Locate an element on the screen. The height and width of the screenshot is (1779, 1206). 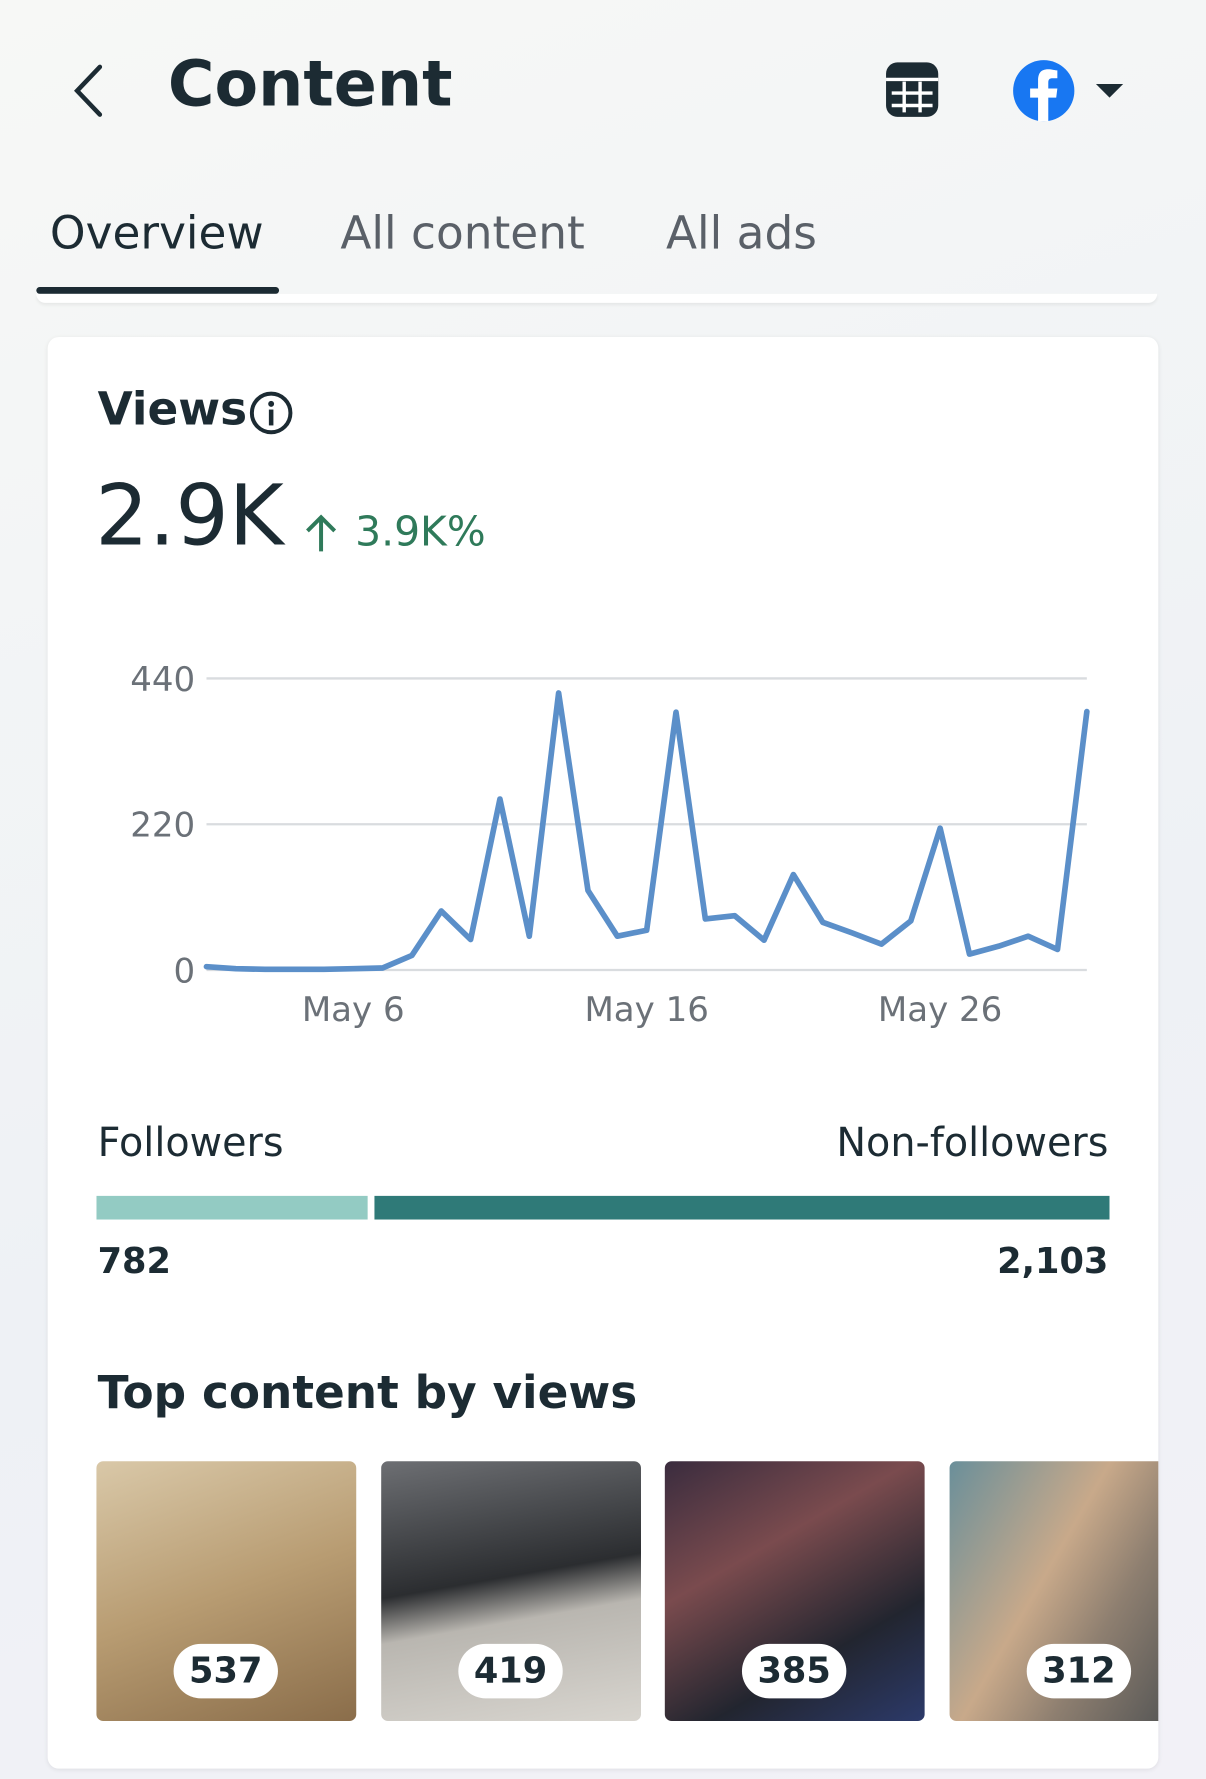
audience-value: 2,103 is located at coordinates (1053, 1261).